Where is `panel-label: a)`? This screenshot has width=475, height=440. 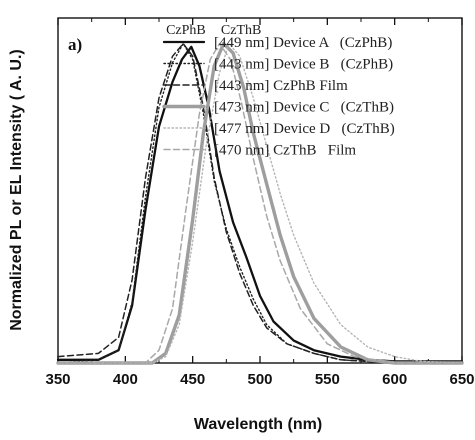 panel-label: a) is located at coordinates (75, 44).